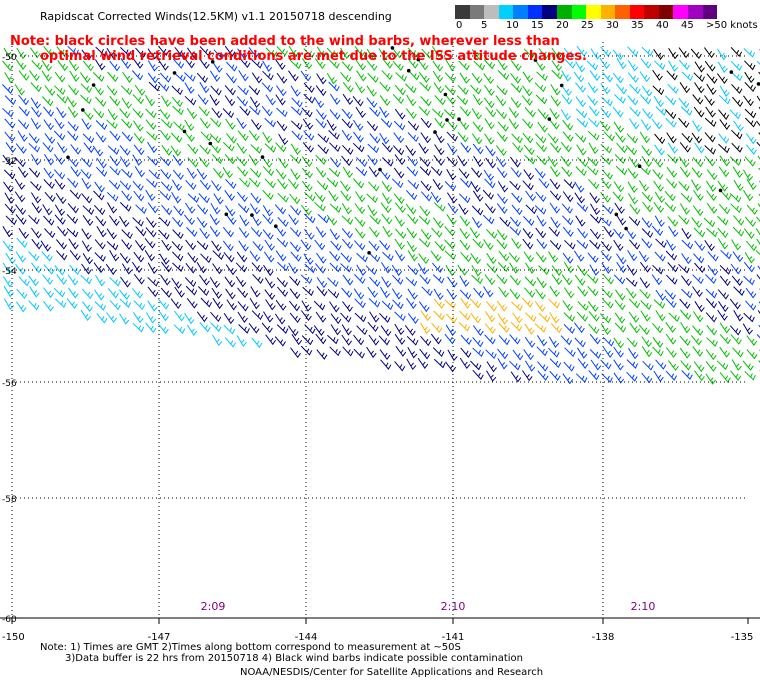 Image resolution: width=760 pixels, height=688 pixels. Describe the element at coordinates (506, 12) in the screenshot. I see `colorbar-swatch` at that location.